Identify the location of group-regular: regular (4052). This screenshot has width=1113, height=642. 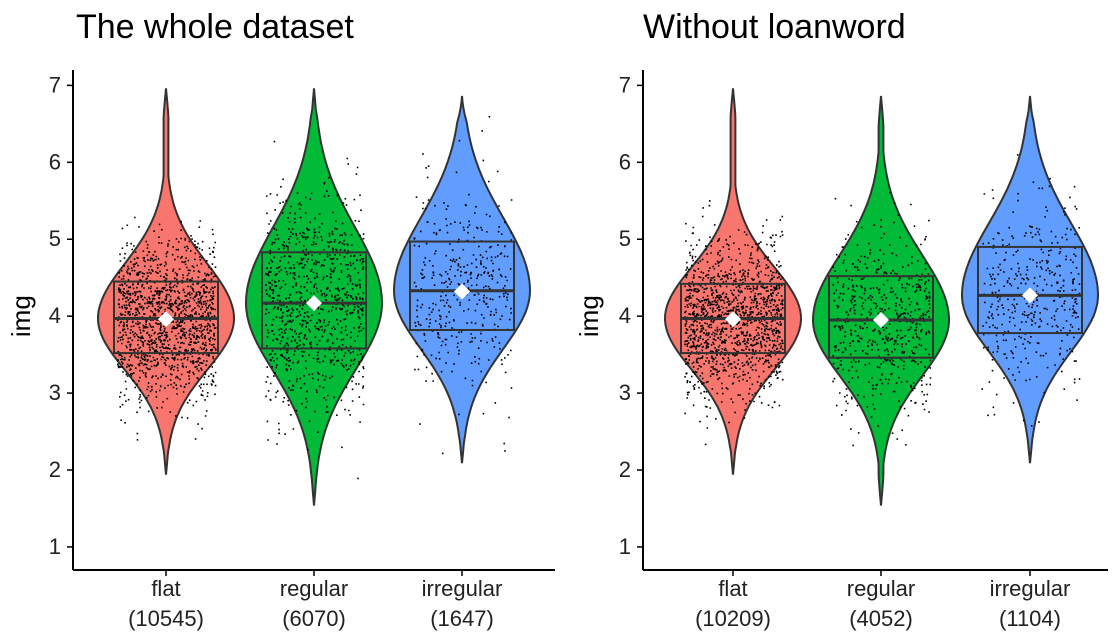
(881, 363).